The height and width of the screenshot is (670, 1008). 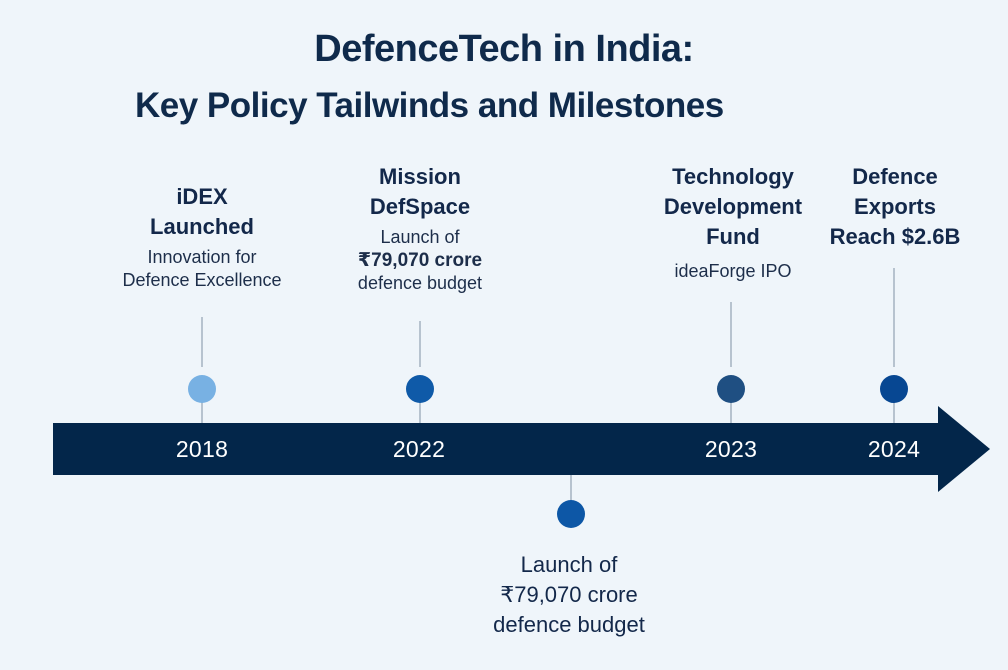 I want to click on milestone-heading: Fund, so click(x=733, y=236).